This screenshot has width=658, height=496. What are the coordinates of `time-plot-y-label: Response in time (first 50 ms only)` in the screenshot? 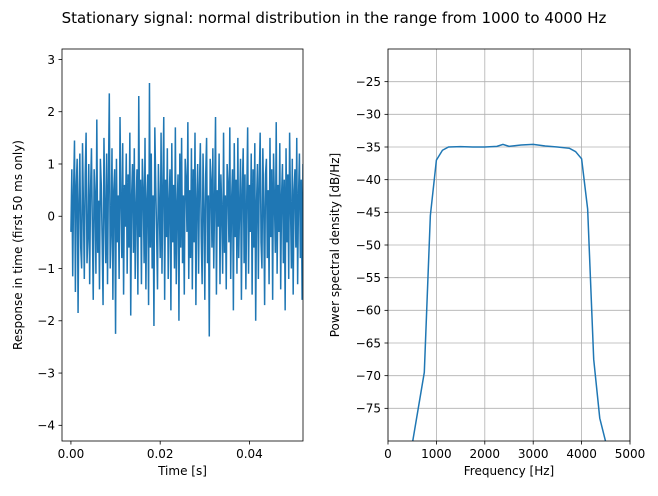 It's located at (18, 245).